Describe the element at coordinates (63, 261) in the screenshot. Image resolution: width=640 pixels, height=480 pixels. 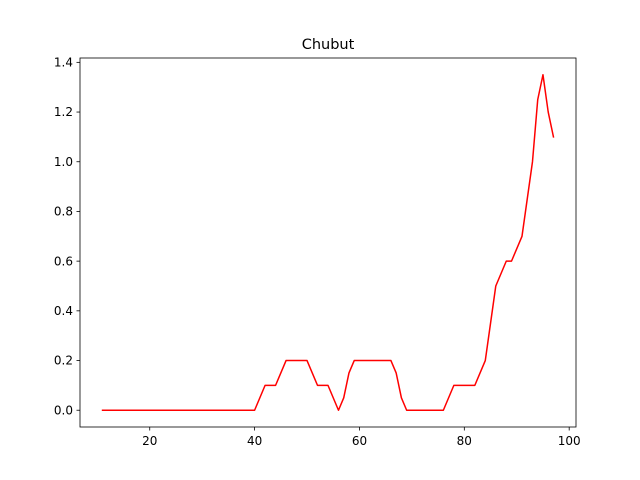
I see `y-tick-label: 0.6` at that location.